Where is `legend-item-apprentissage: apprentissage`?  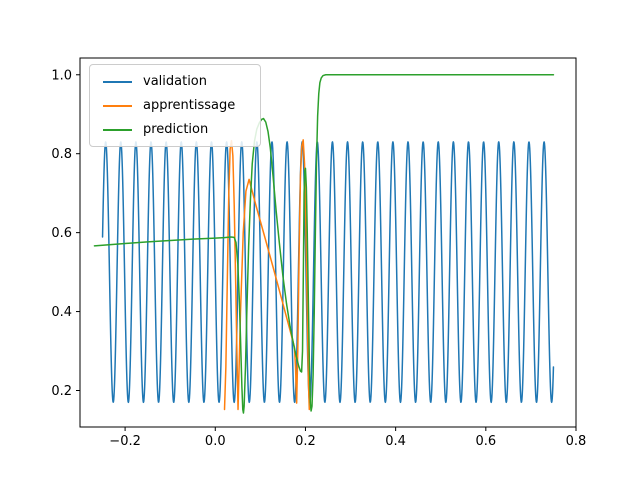 legend-item-apprentissage: apprentissage is located at coordinates (176, 105).